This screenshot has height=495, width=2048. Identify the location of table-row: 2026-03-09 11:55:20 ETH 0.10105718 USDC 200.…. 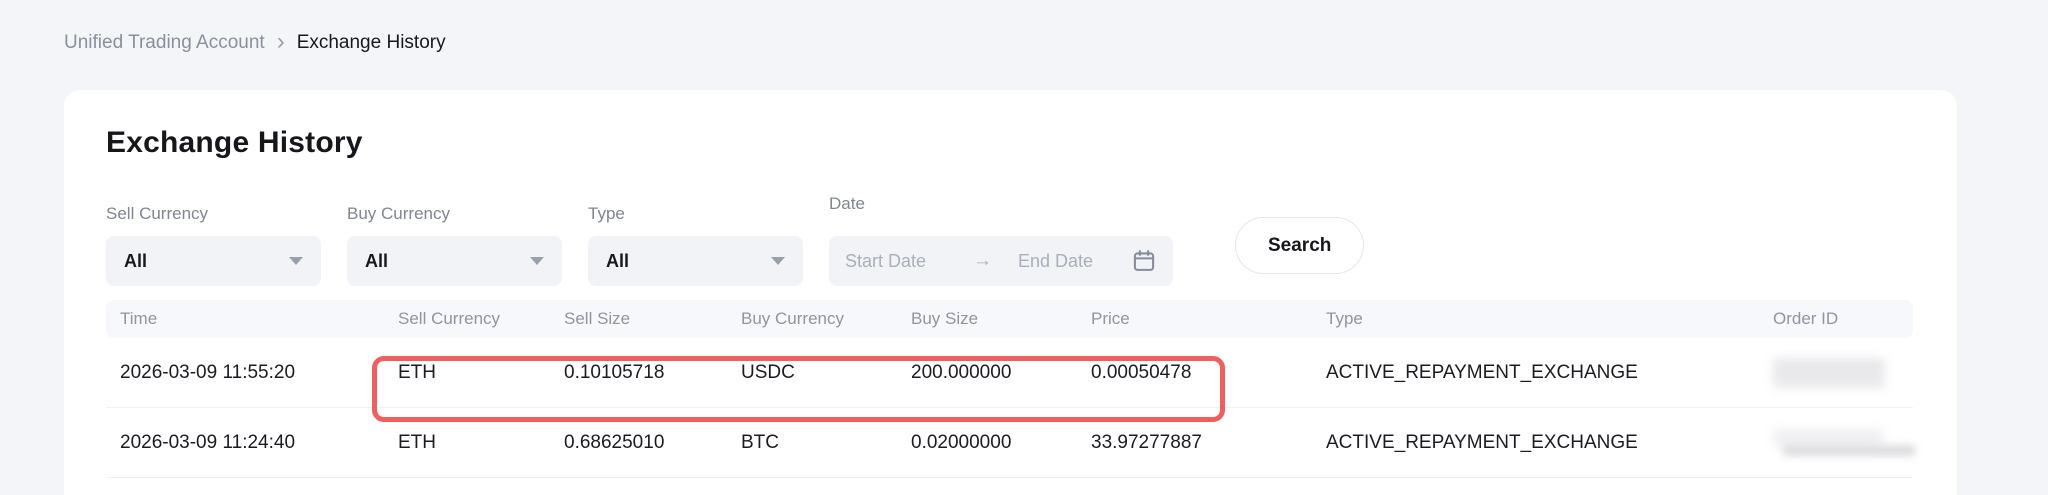
(1009, 373).